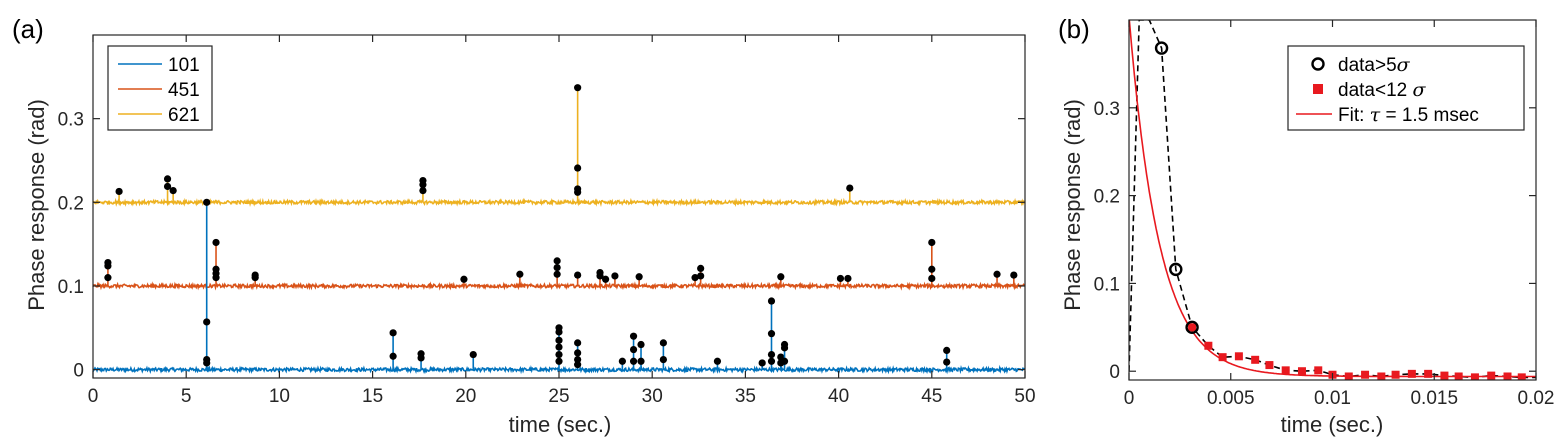 This screenshot has height=448, width=1568. I want to click on x-tick-label: 0.01, so click(1332, 398).